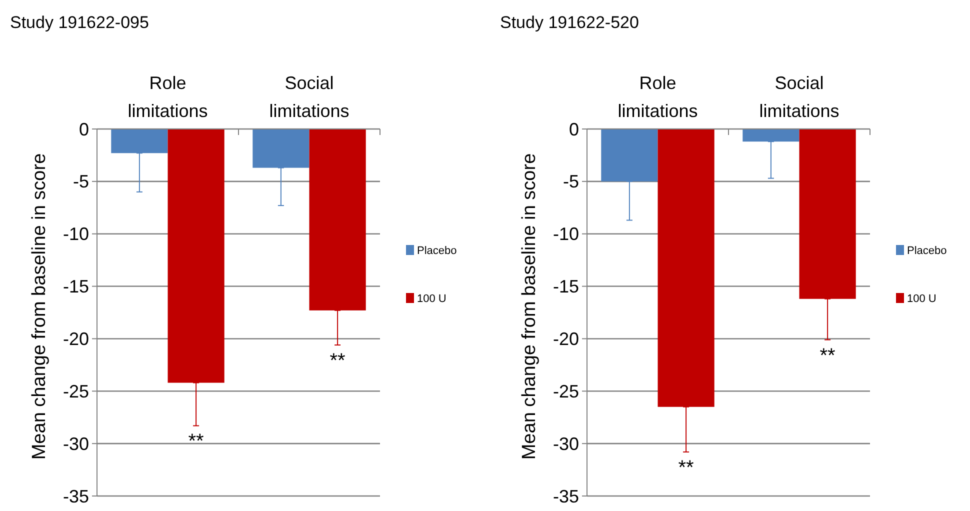 The image size is (970, 511). I want to click on chart-title: Study 191622-095, so click(79, 22).